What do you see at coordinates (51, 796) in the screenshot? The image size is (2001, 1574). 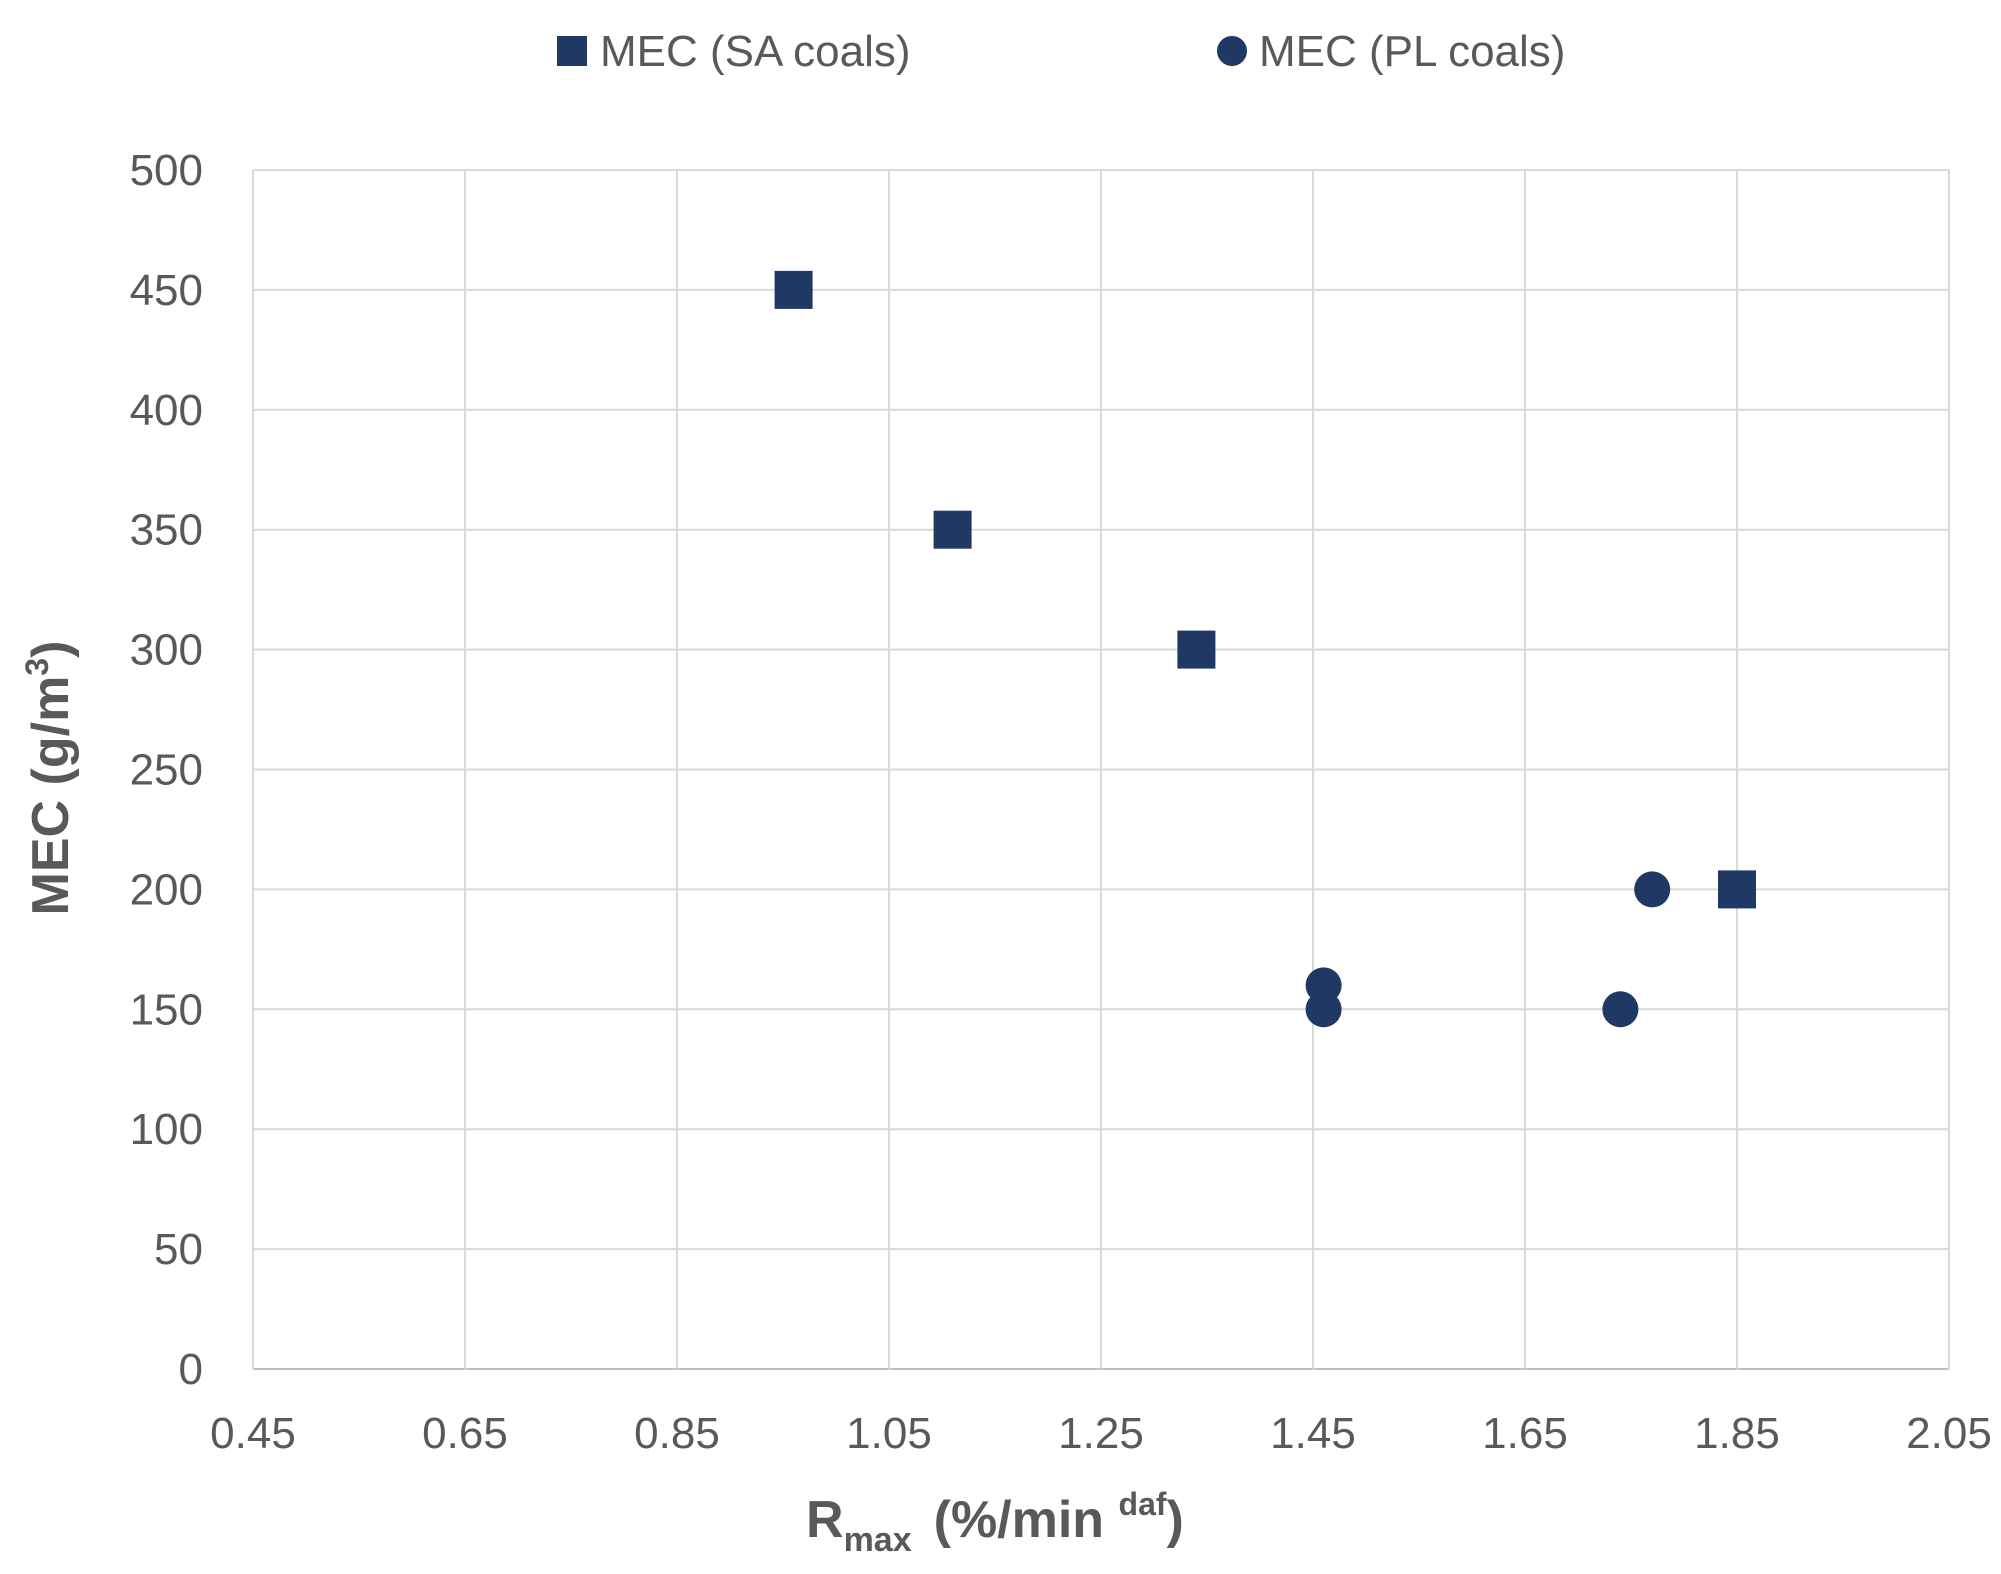 I see `y-axis-title-main: MEC (g/m` at bounding box center [51, 796].